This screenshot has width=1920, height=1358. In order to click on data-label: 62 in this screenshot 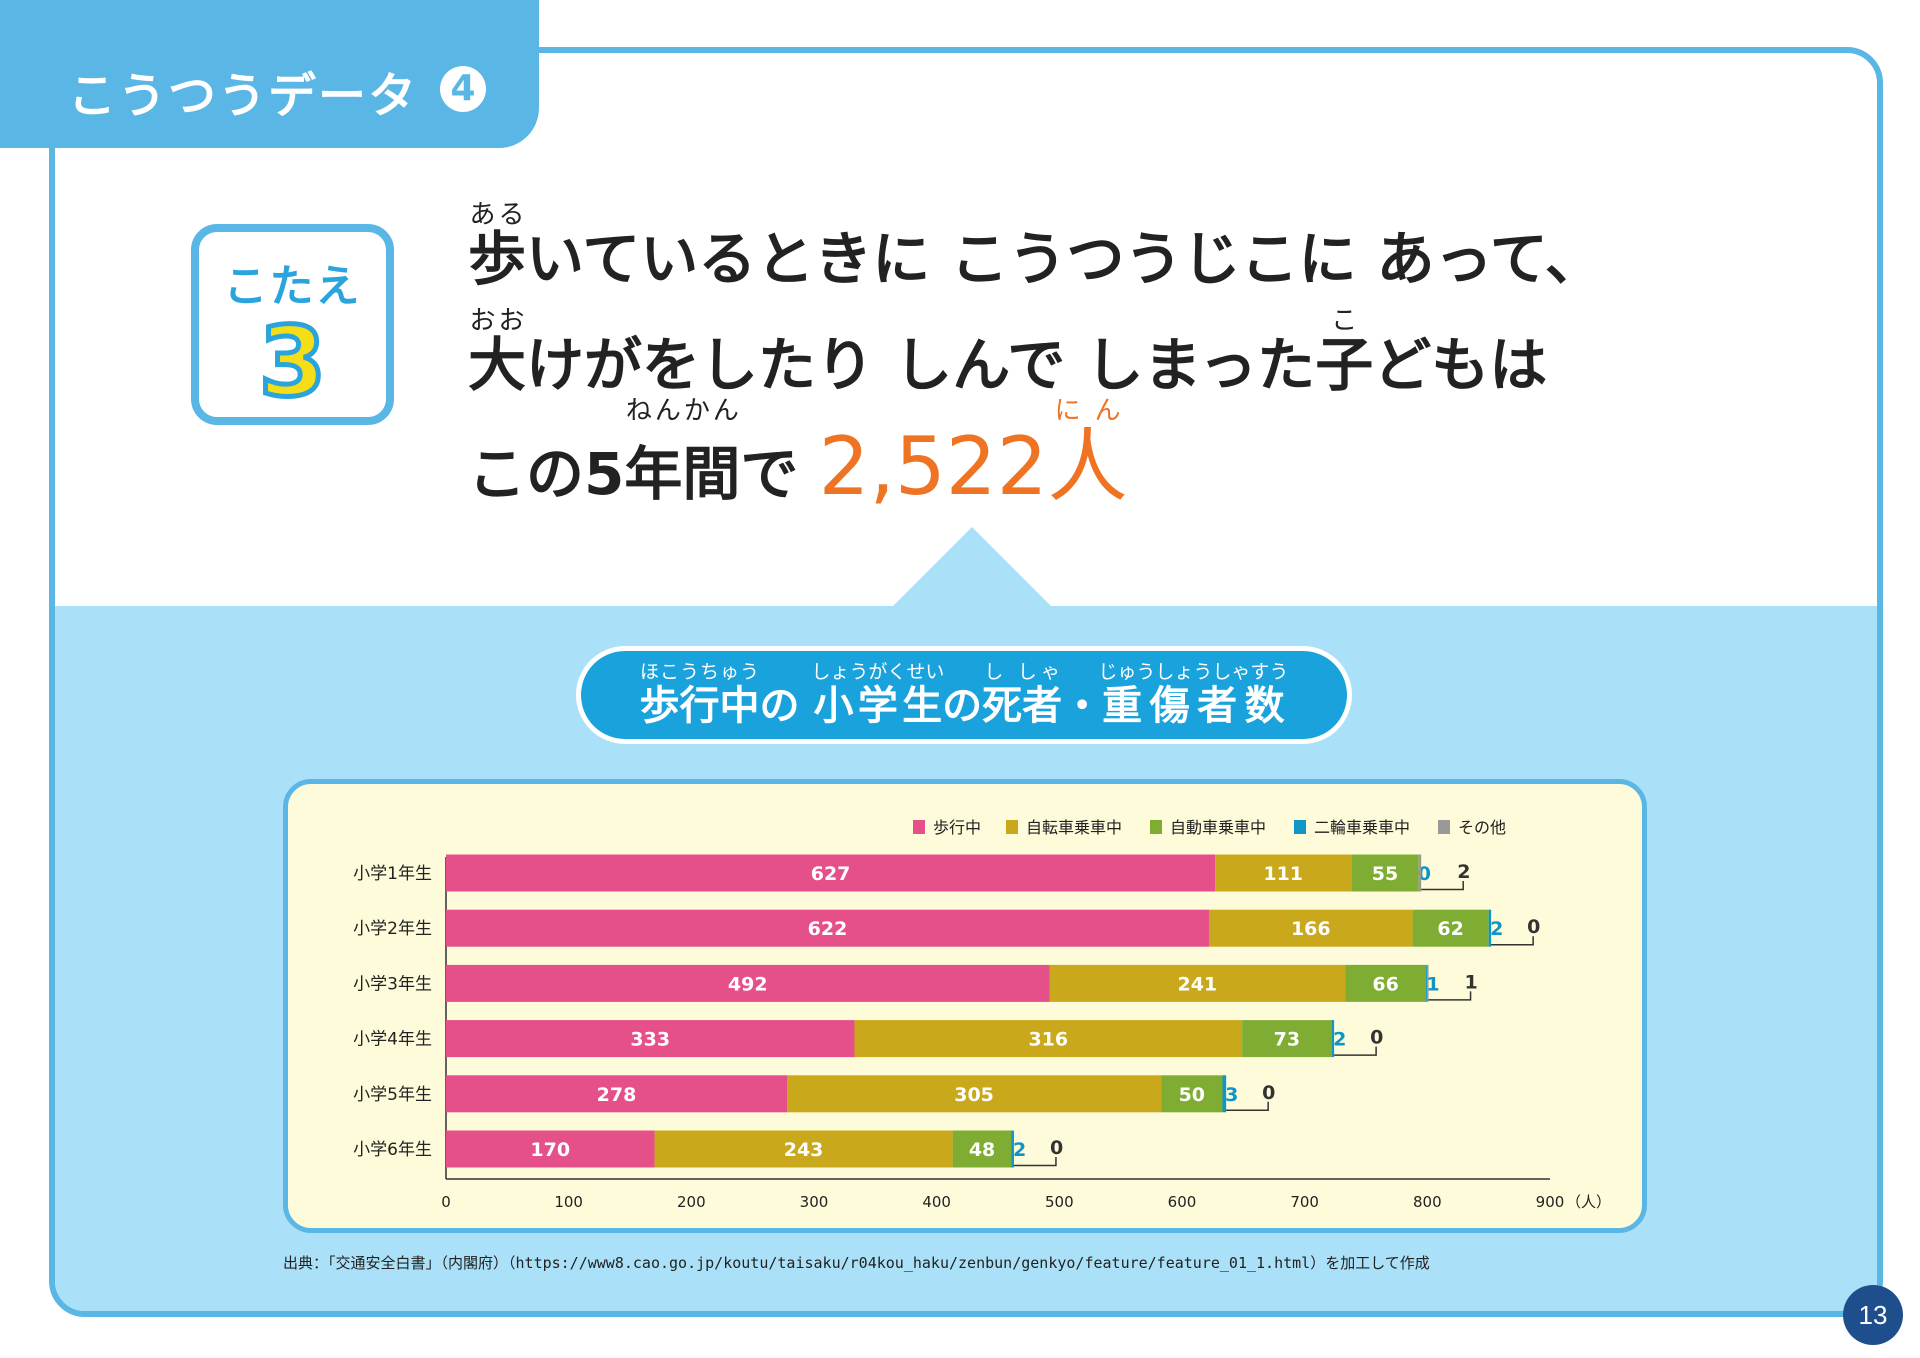, I will do `click(1450, 929)`.